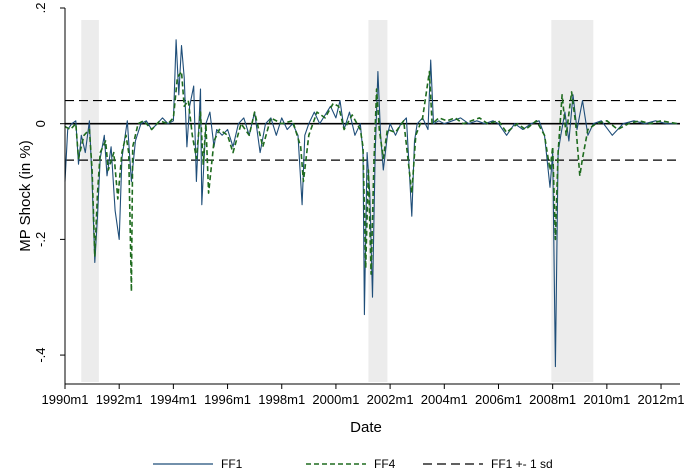  What do you see at coordinates (40, 354) in the screenshot?
I see `y-tick-label: -.4` at bounding box center [40, 354].